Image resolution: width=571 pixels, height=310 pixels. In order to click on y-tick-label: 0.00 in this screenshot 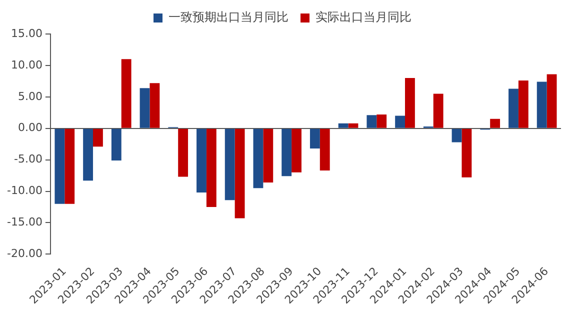, I will do `click(30, 127)`.